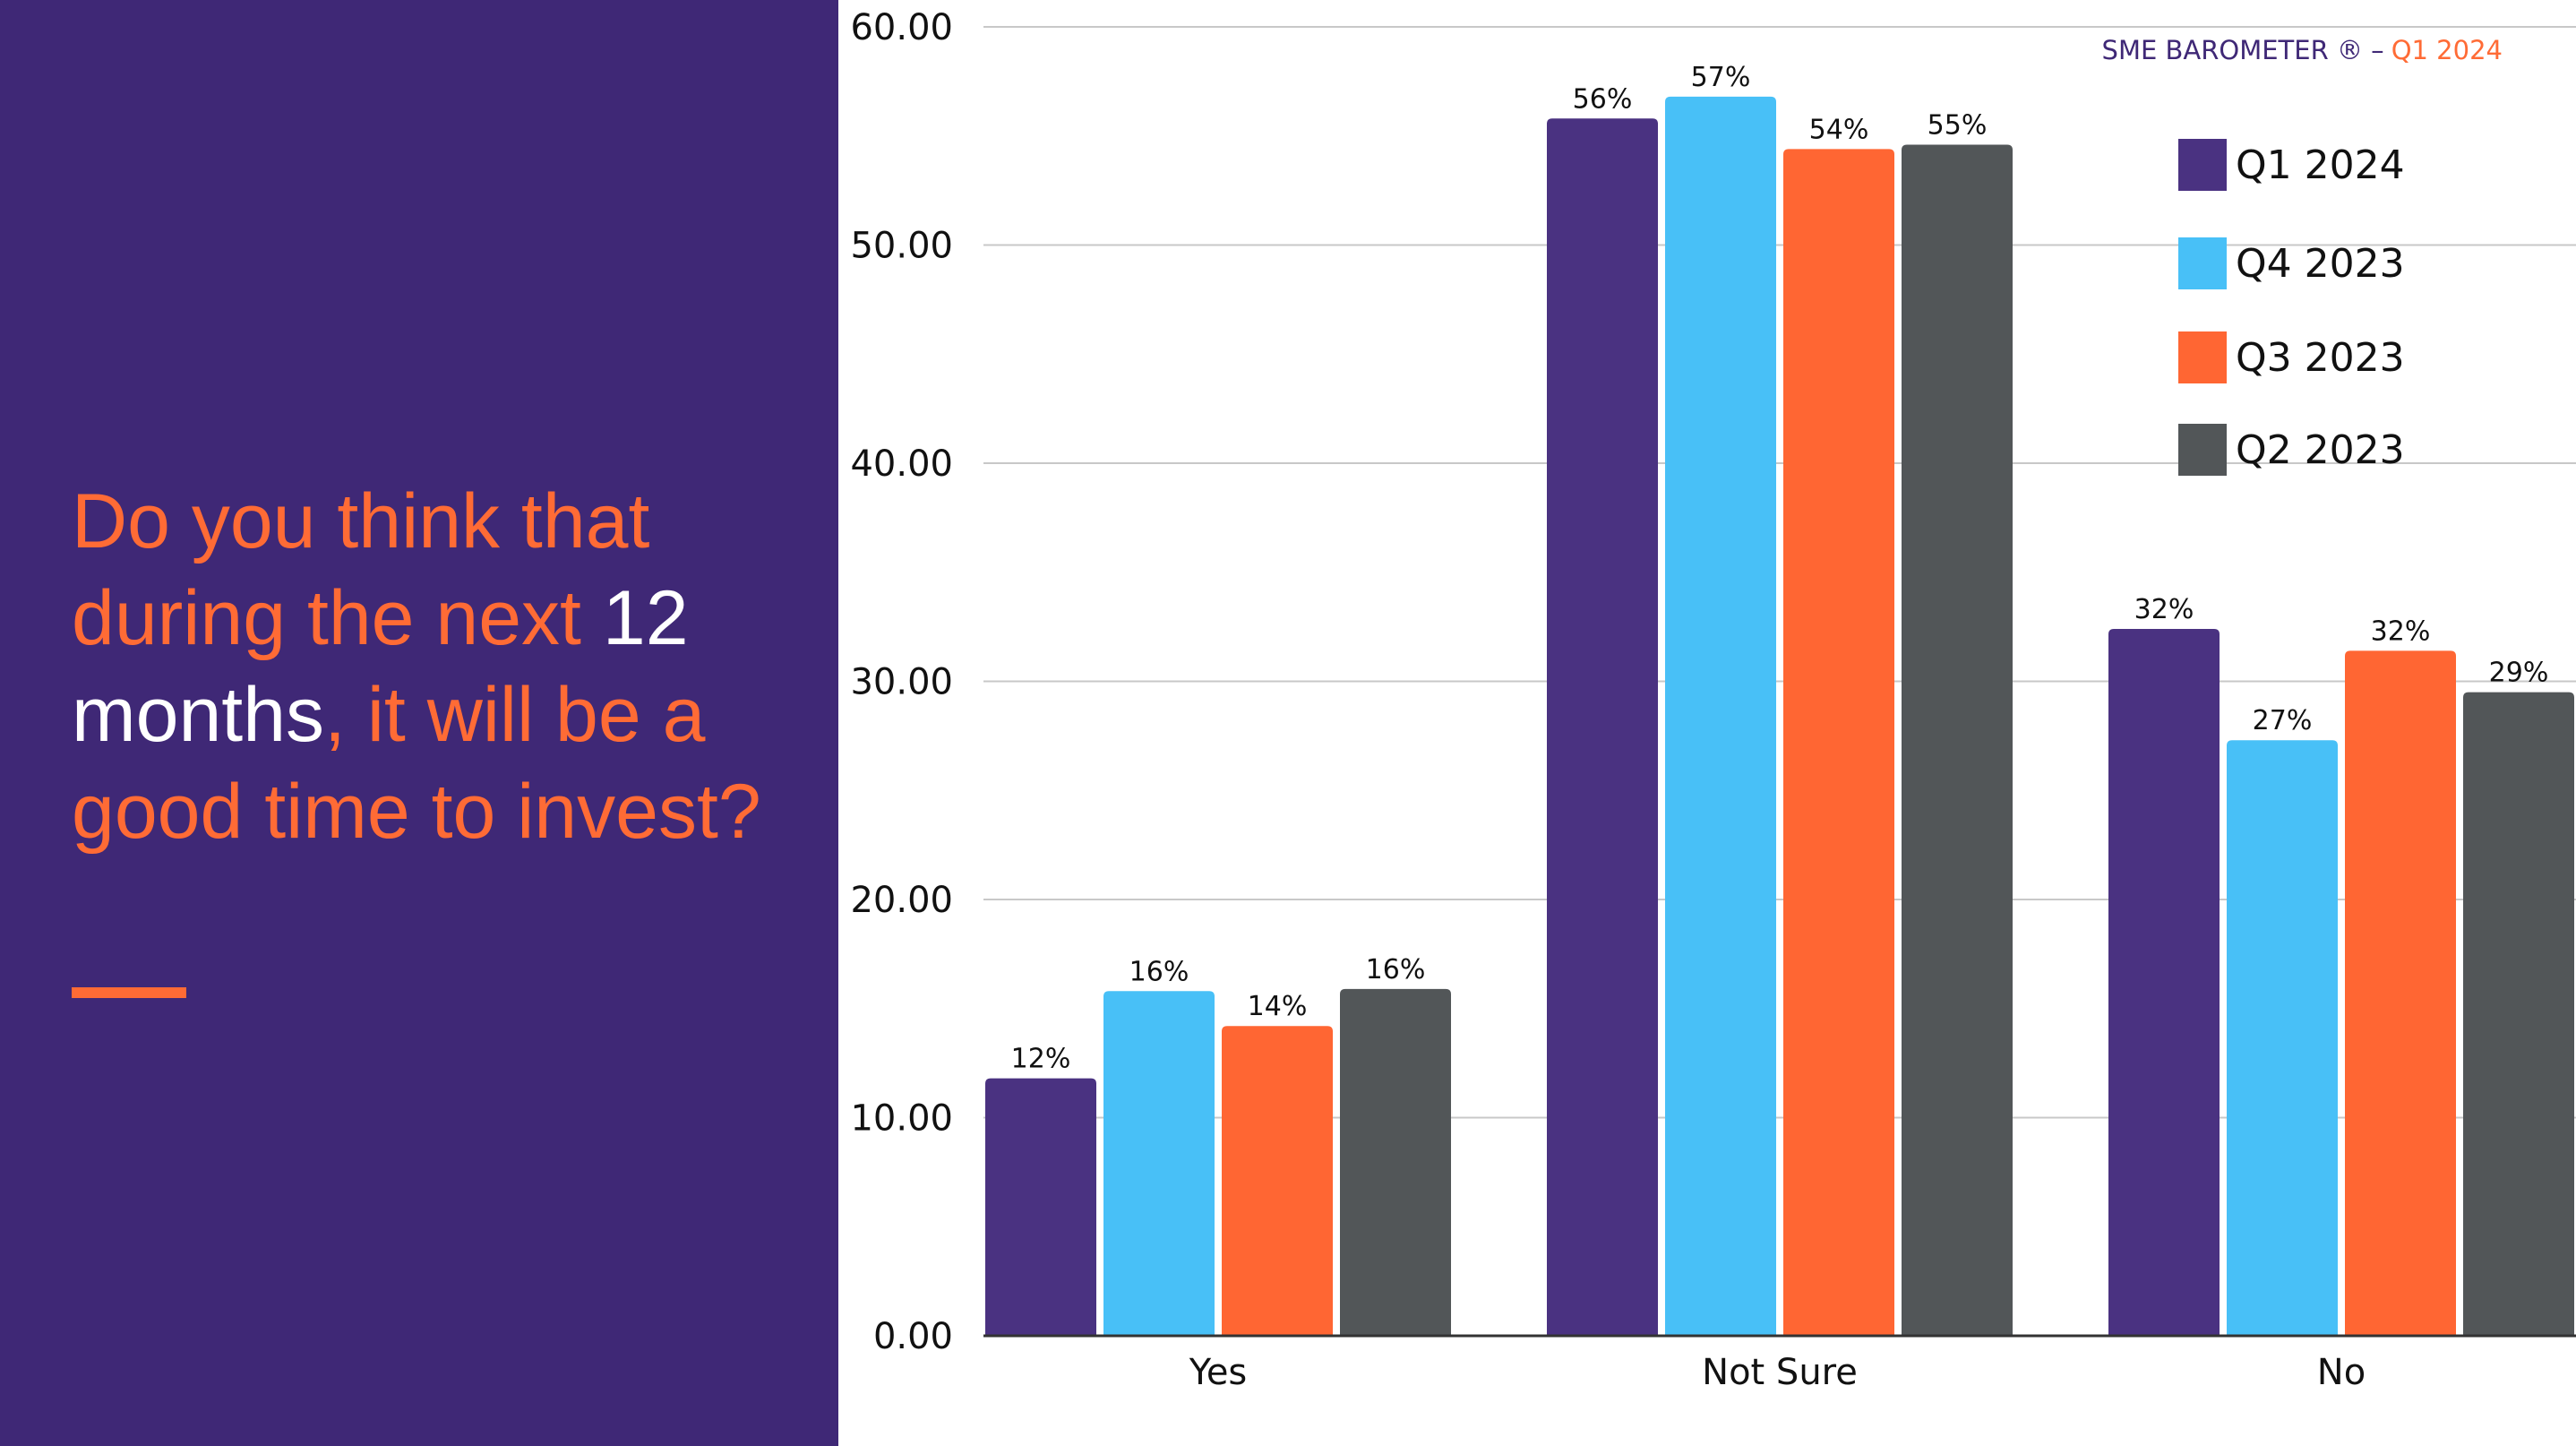  I want to click on y-tick-label: 50.00, so click(901, 247).